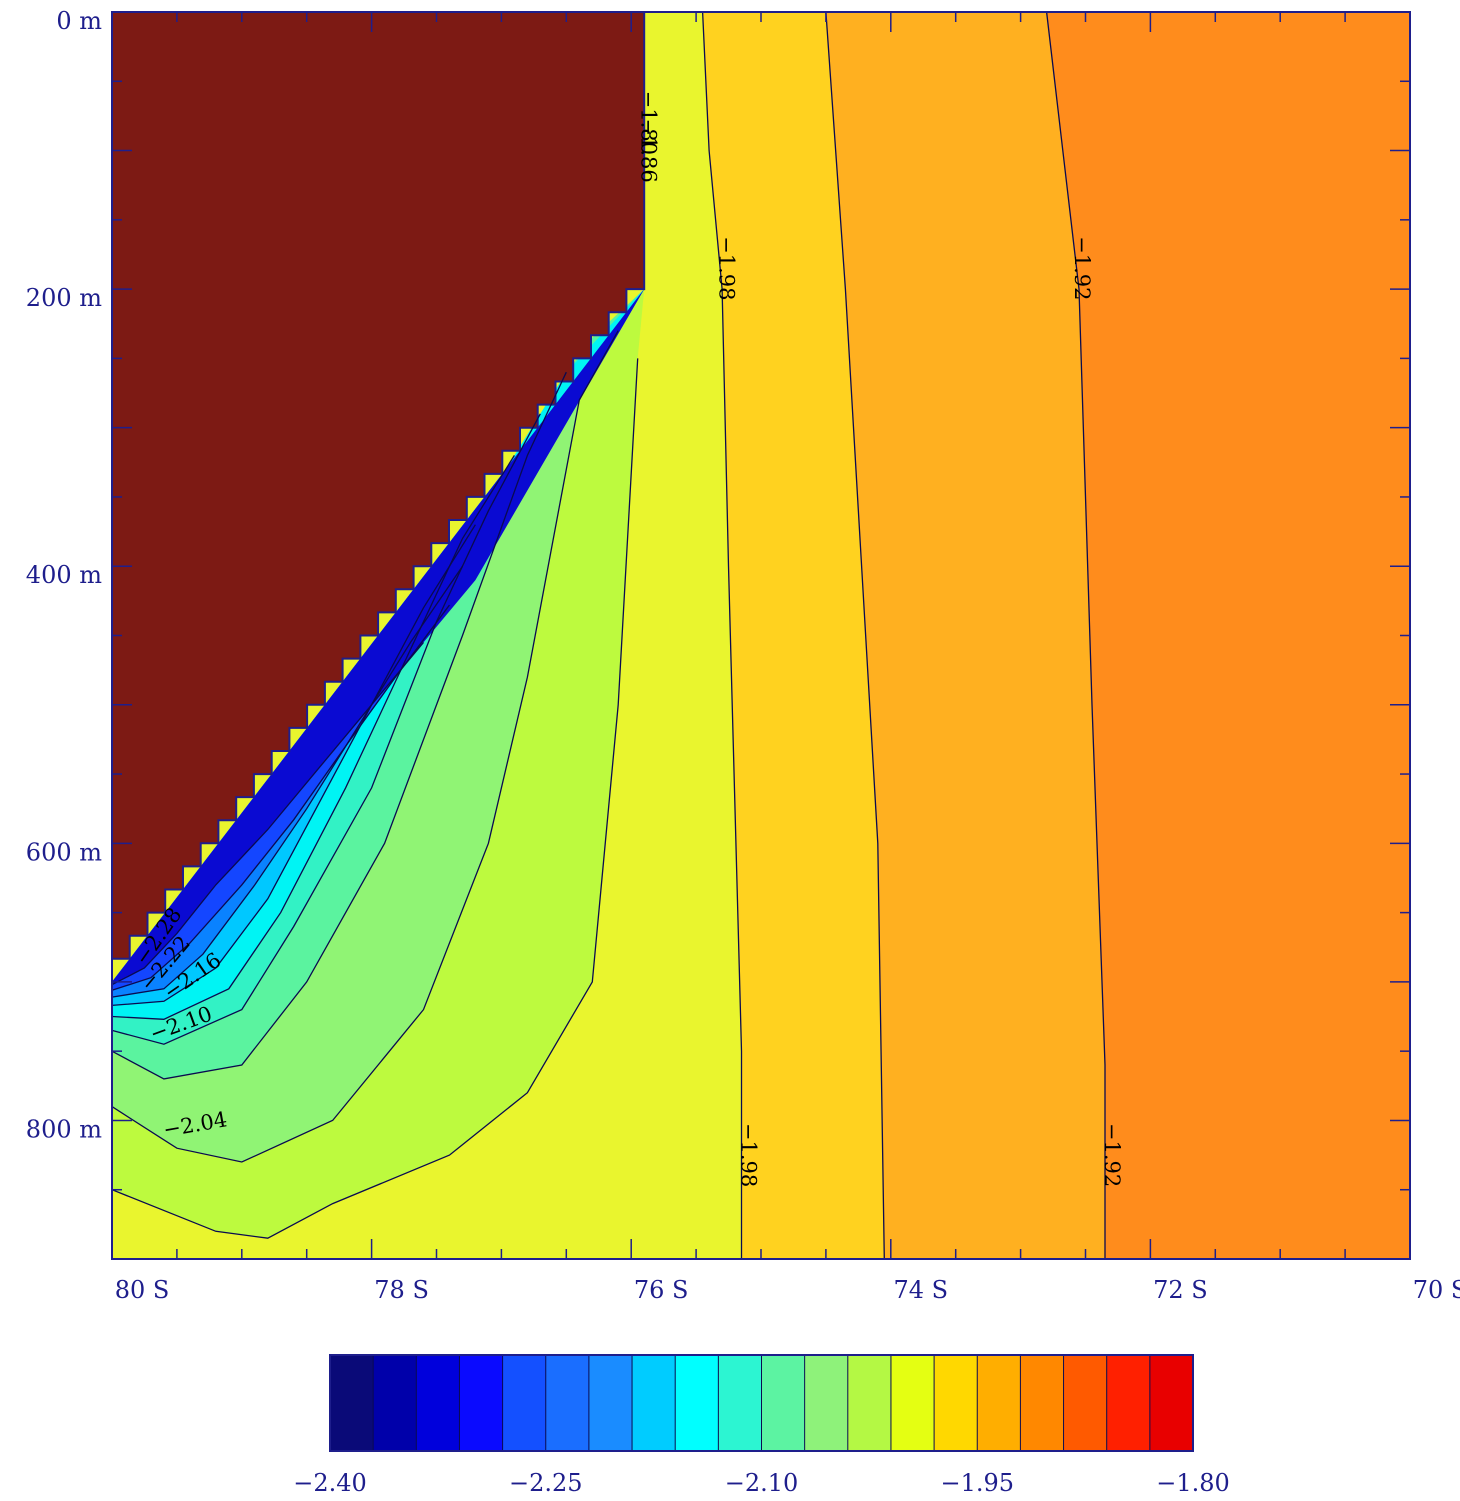 The height and width of the screenshot is (1501, 1460). What do you see at coordinates (920, 1290) in the screenshot?
I see `x-tick-label: 74 S` at bounding box center [920, 1290].